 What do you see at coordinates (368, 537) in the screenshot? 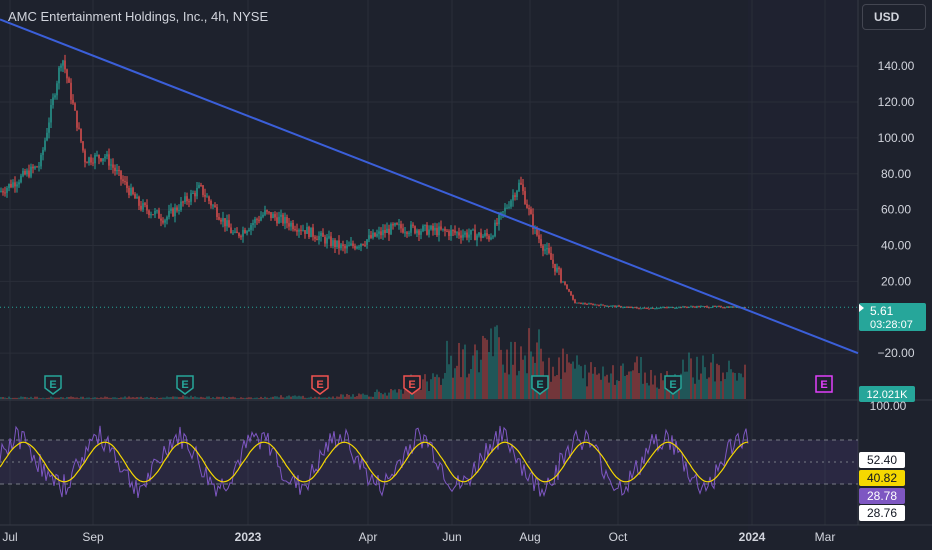
I see `time-tick-label: Apr` at bounding box center [368, 537].